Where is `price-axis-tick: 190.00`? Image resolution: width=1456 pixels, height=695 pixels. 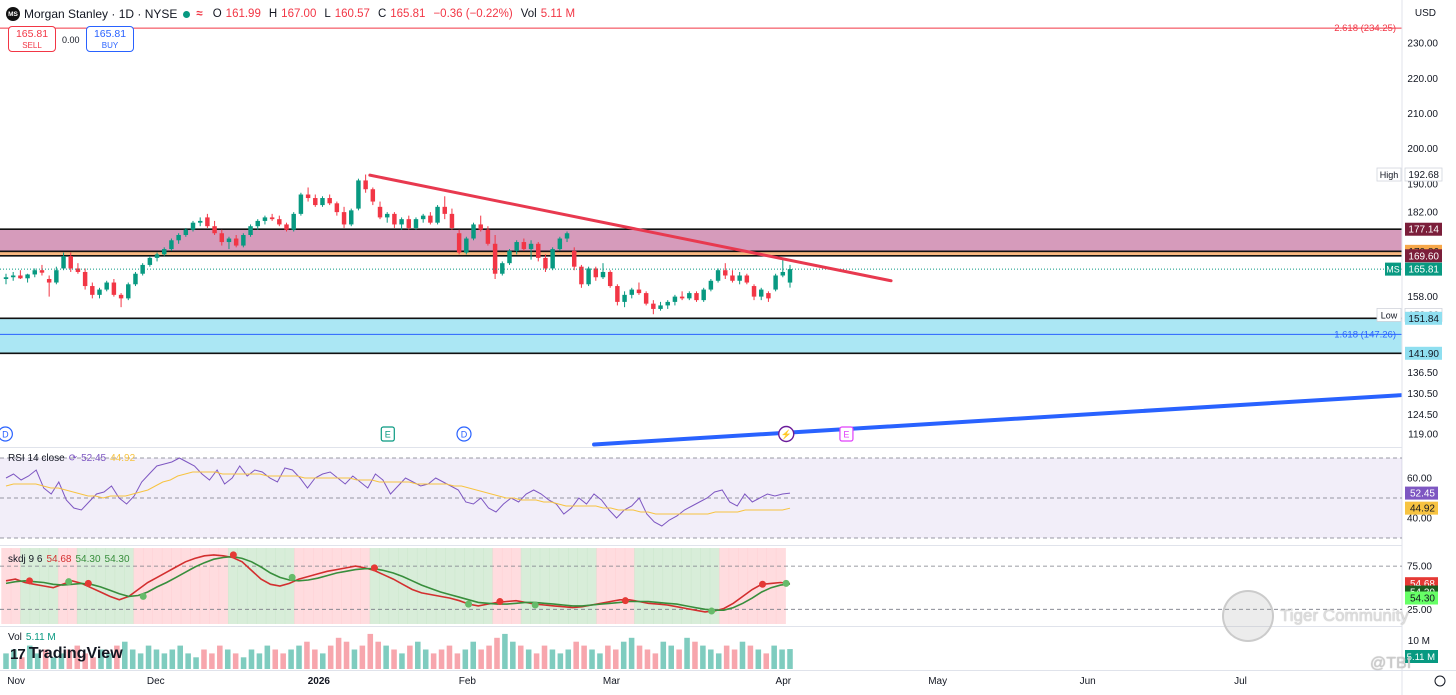 price-axis-tick: 190.00 is located at coordinates (1422, 184).